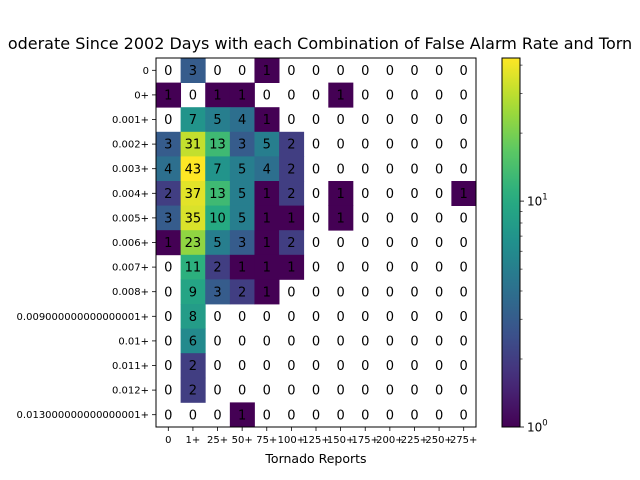  I want to click on x-tick-label: 75+, so click(266, 440).